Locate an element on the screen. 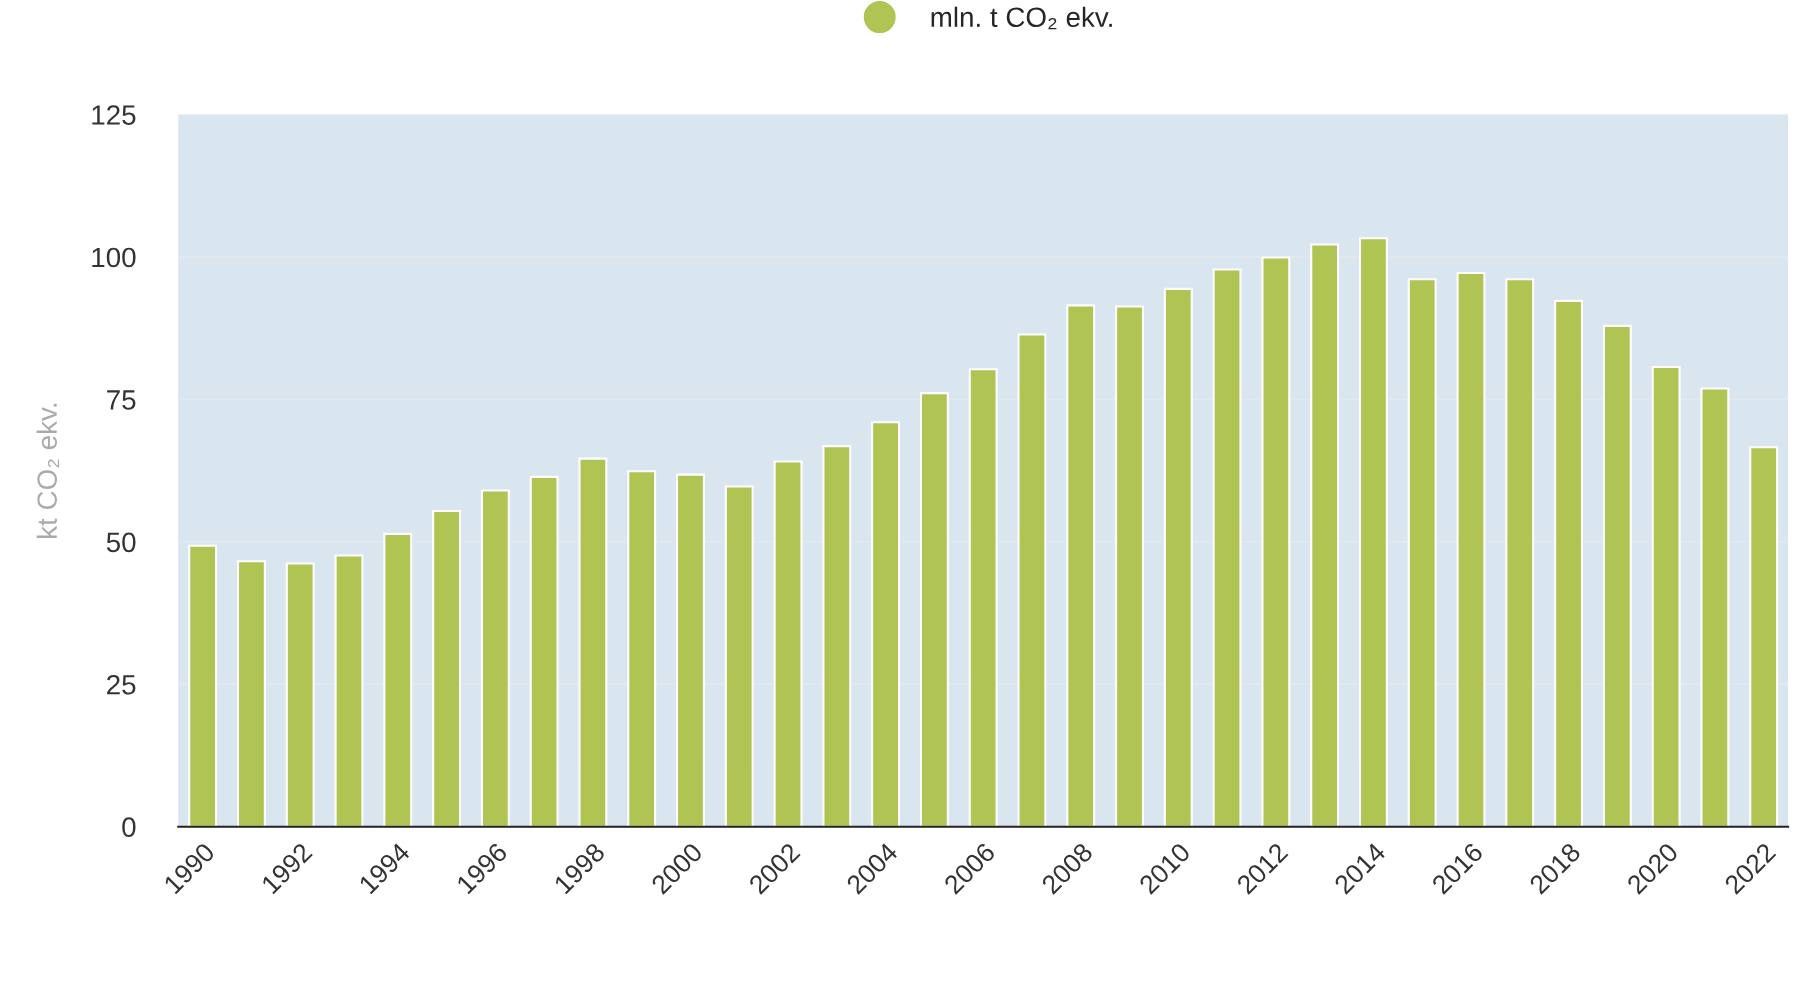 This screenshot has width=1819, height=996. y-tick-label: 0 is located at coordinates (129, 827).